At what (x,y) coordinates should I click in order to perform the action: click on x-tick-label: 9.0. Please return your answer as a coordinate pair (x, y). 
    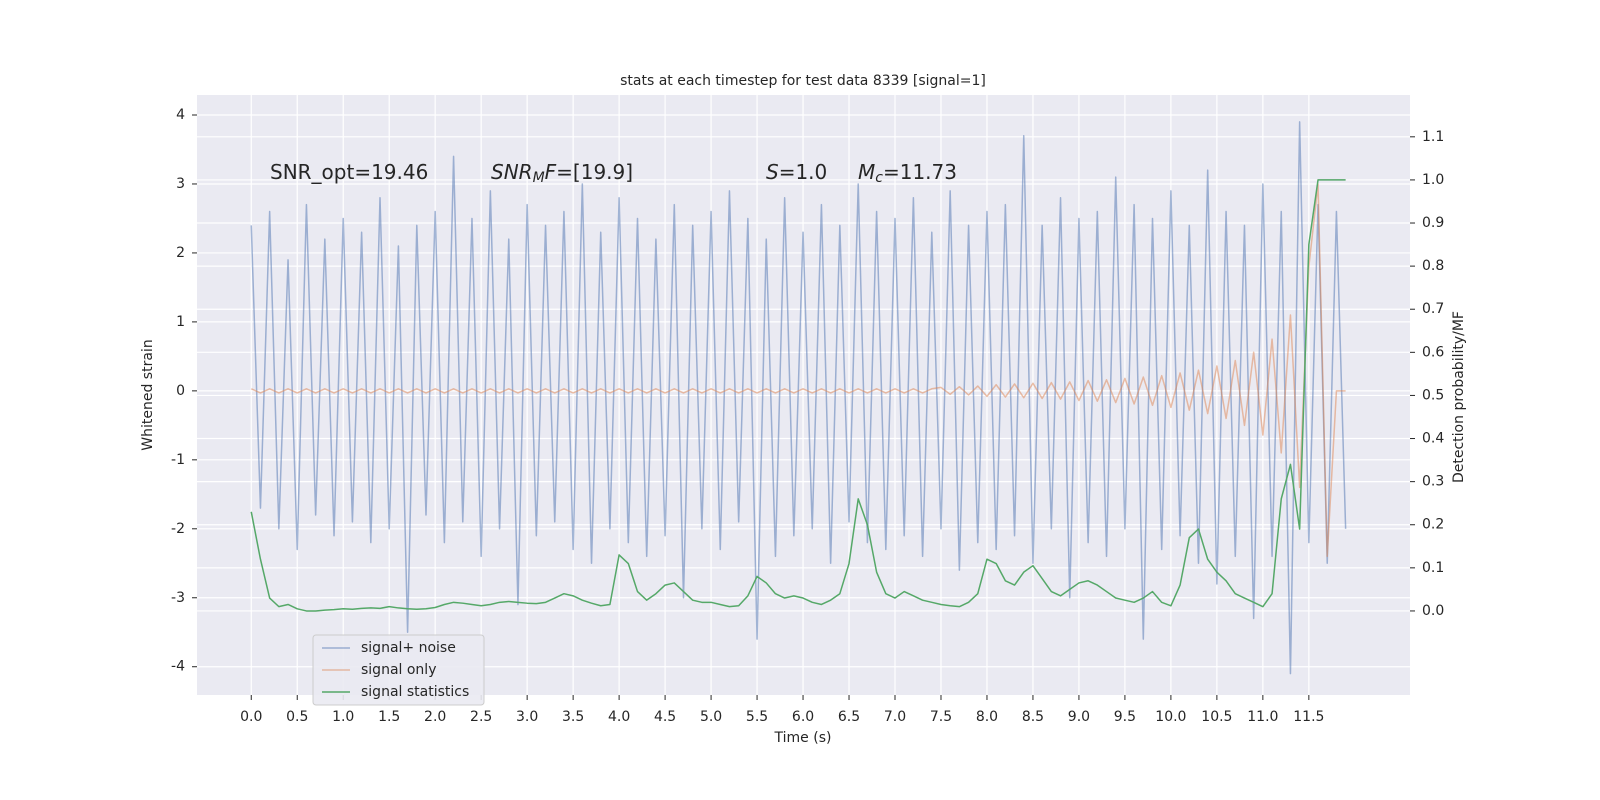
    Looking at the image, I should click on (1079, 717).